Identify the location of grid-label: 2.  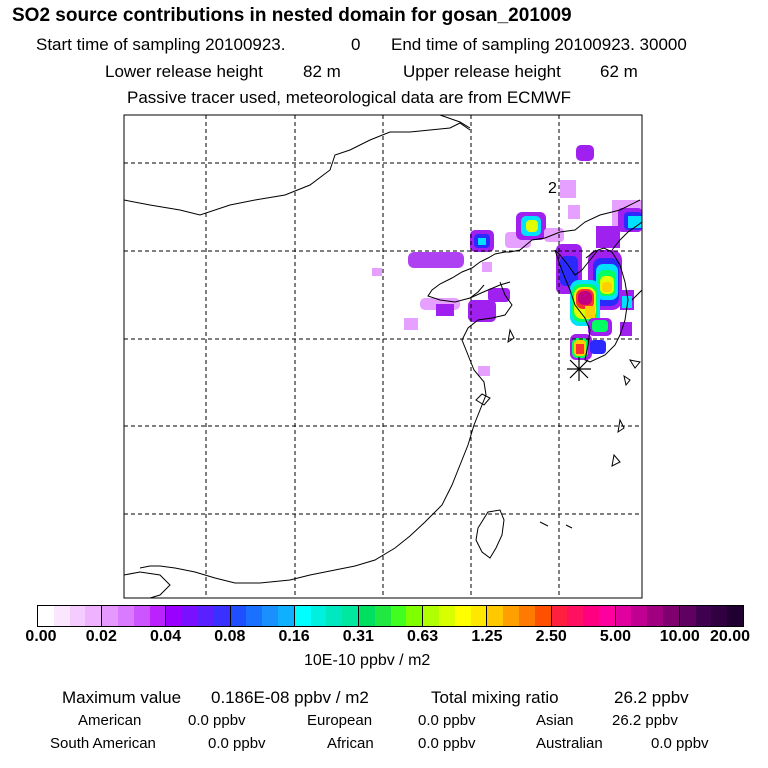
(552, 188).